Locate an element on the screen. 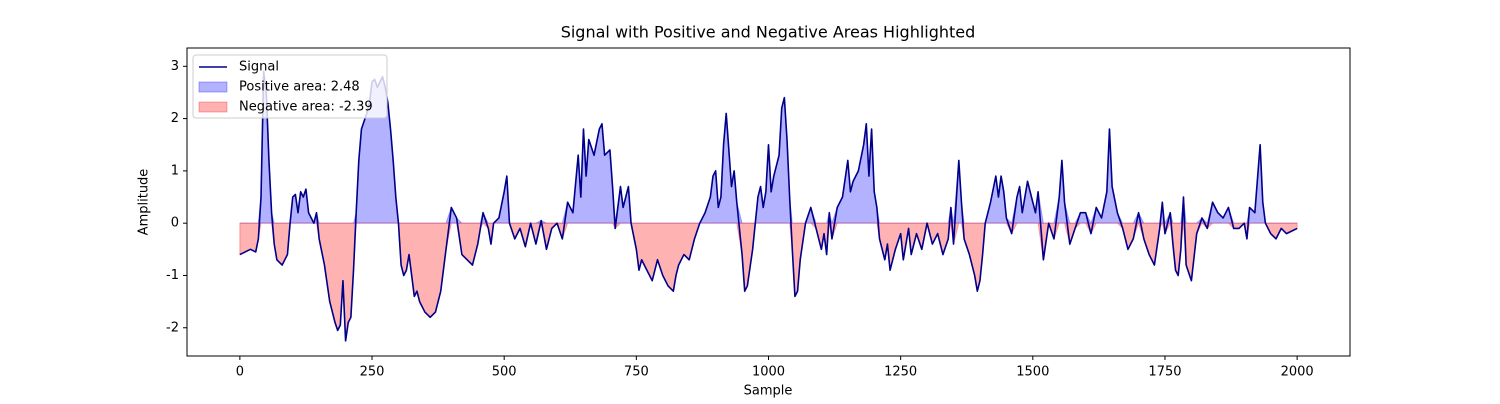 This screenshot has height=404, width=1500. x-tick-label: 1750 is located at coordinates (1164, 372).